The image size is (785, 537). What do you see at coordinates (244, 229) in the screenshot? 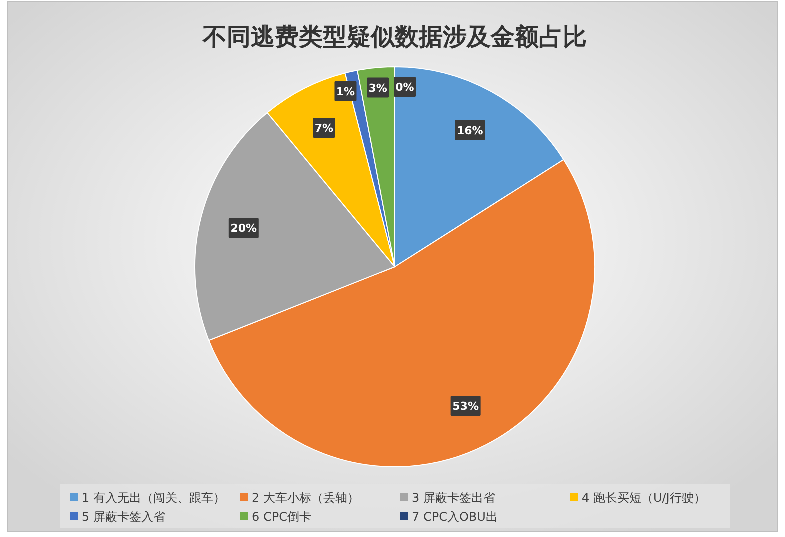
I see `data-label: 20%` at bounding box center [244, 229].